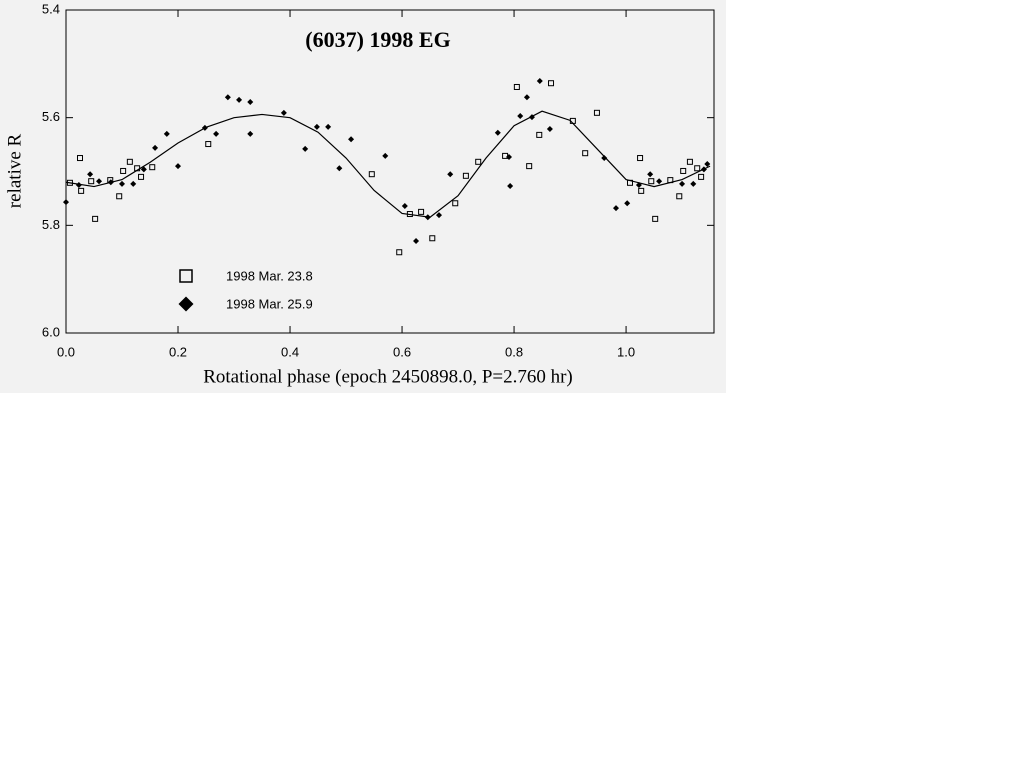 The image size is (1024, 768). Describe the element at coordinates (402, 351) in the screenshot. I see `x-tick-label: 0.6` at that location.